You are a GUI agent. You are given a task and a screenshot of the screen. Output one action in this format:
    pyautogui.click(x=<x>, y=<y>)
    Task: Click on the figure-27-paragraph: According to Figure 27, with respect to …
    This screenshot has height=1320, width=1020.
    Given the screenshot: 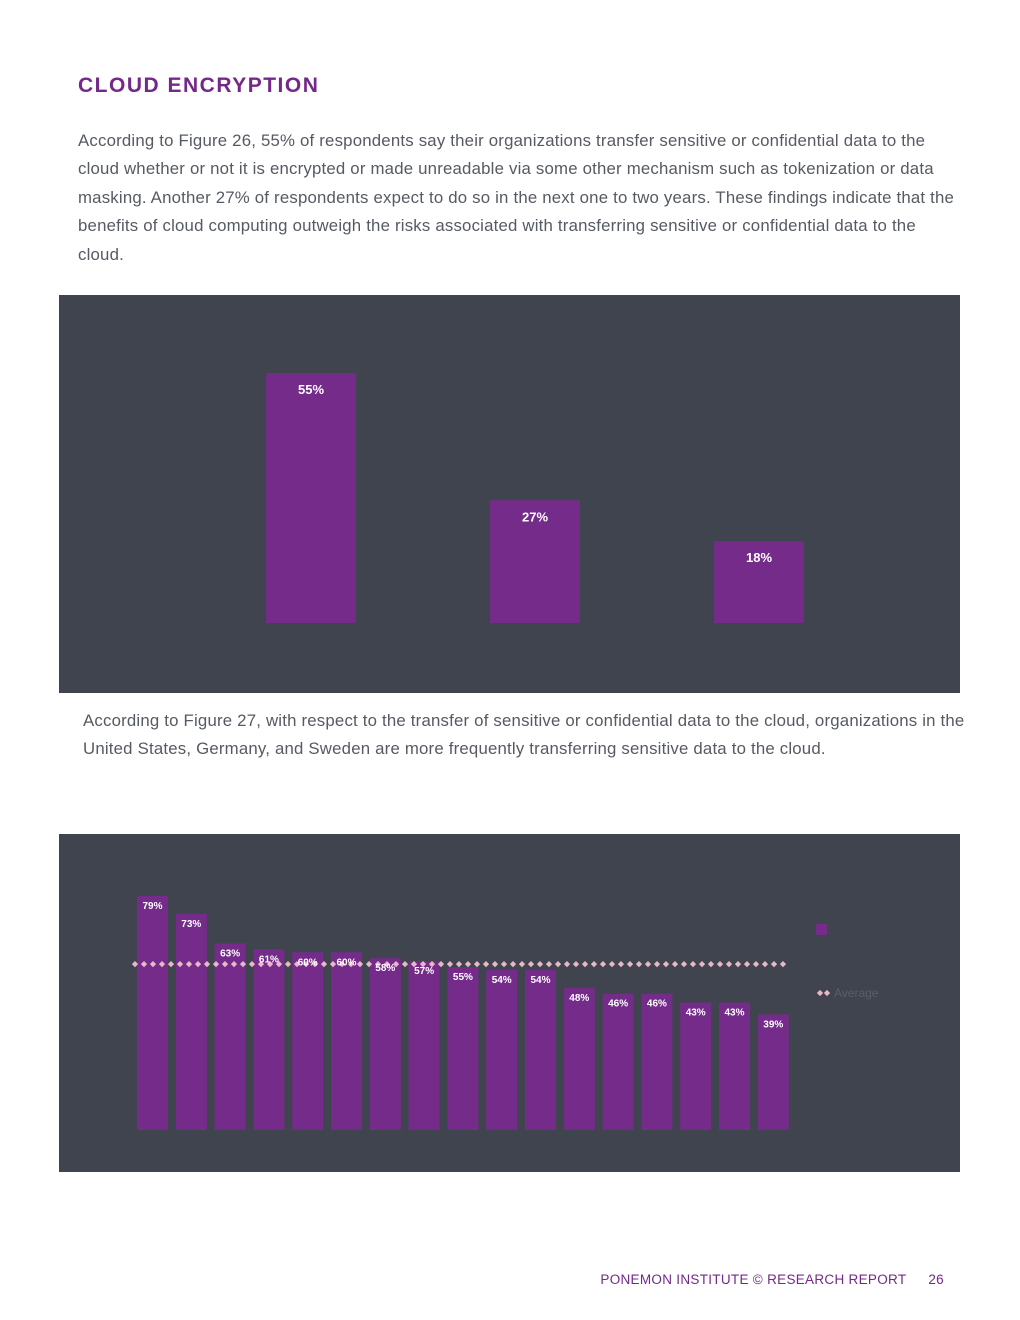 What is the action you would take?
    pyautogui.click(x=524, y=735)
    